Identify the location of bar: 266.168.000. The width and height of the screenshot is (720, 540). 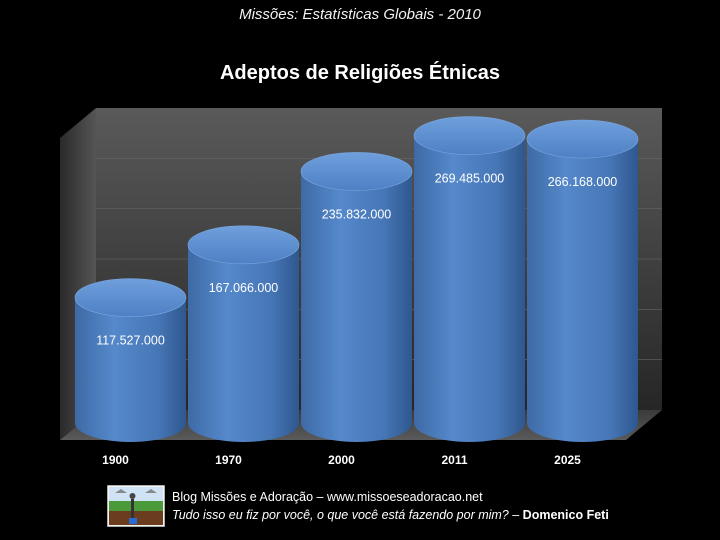
(582, 281).